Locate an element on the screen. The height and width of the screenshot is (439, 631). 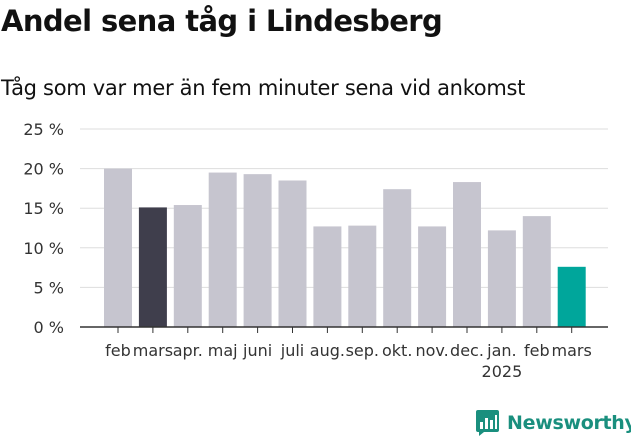
y-tick-label: 10 % is located at coordinates (43, 248).